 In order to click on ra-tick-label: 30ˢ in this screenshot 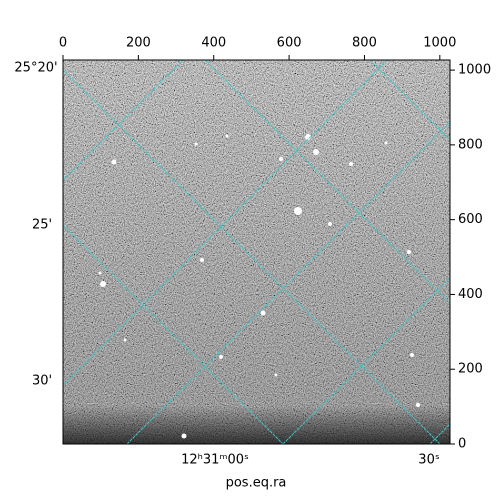, I will do `click(429, 460)`.